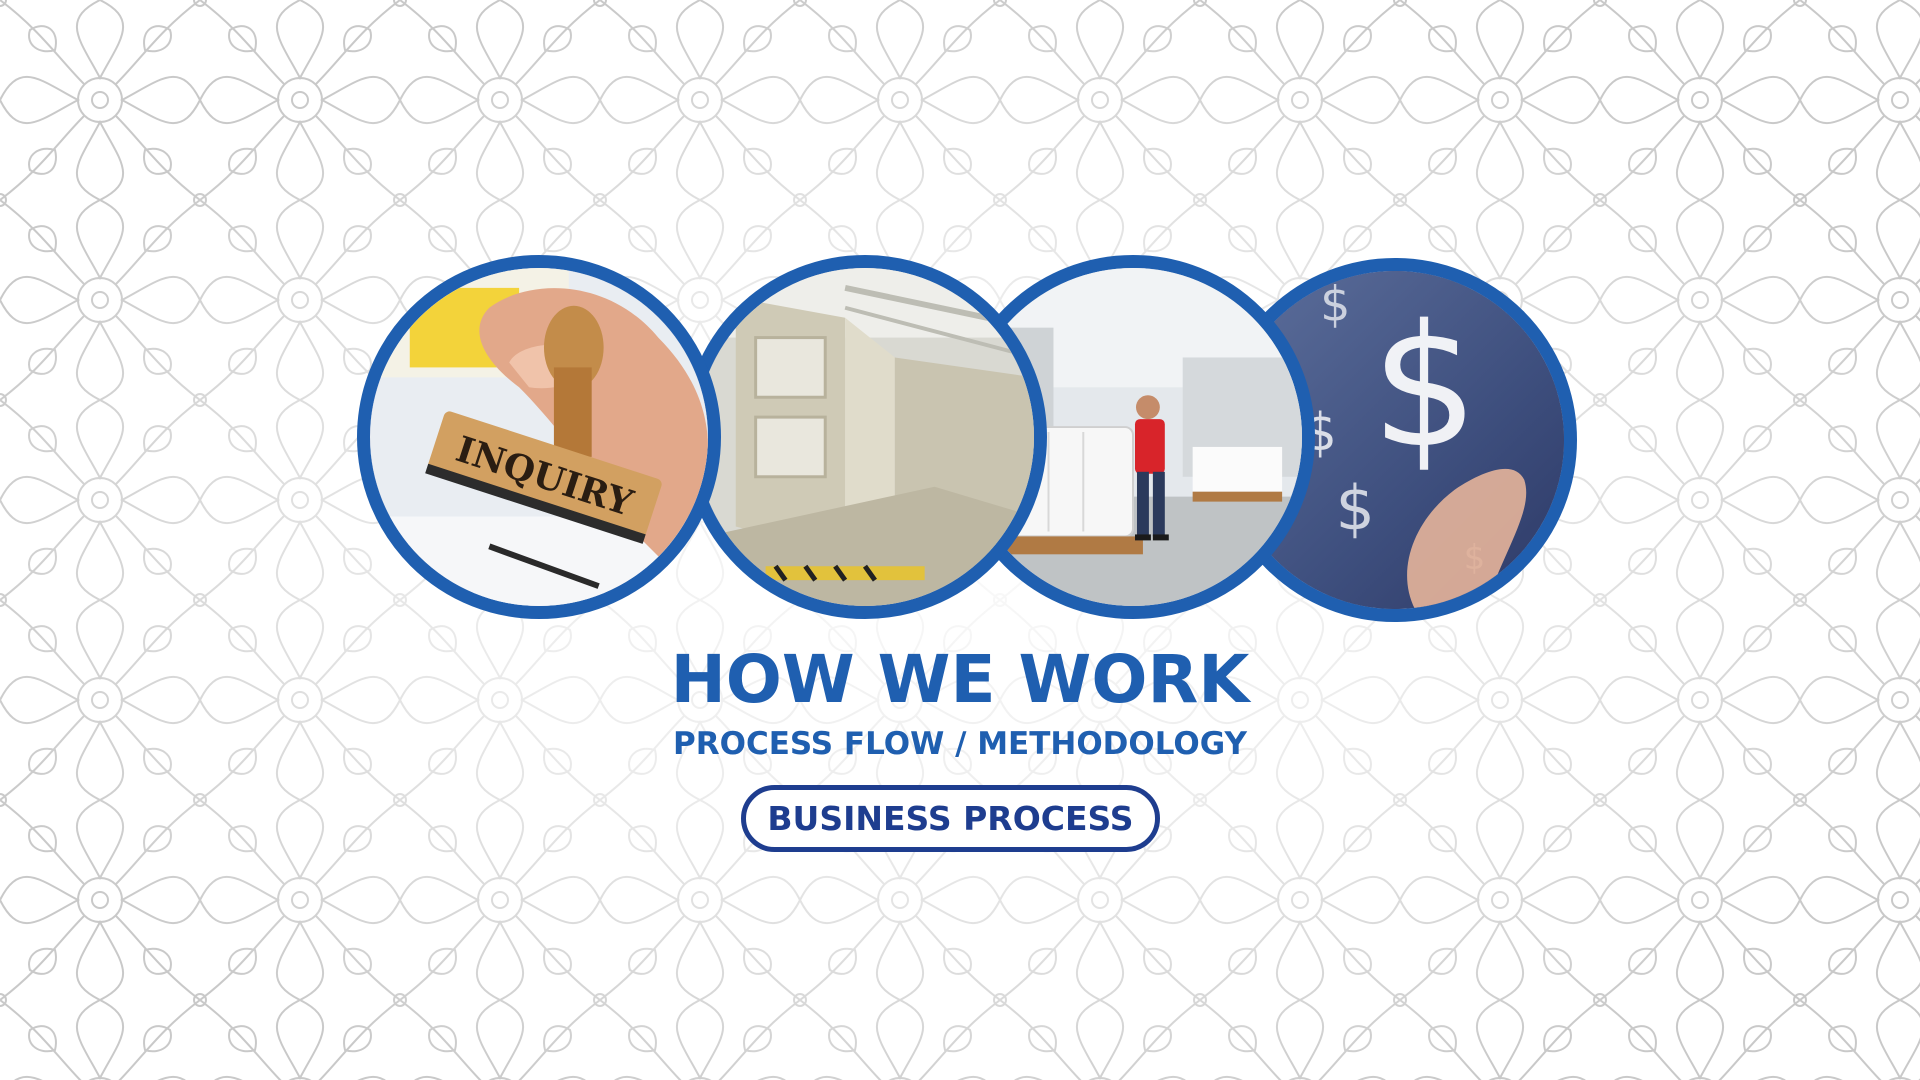 This screenshot has height=1080, width=1920. I want to click on inquiry-stamp-photo: INQUIRY, so click(539, 437).